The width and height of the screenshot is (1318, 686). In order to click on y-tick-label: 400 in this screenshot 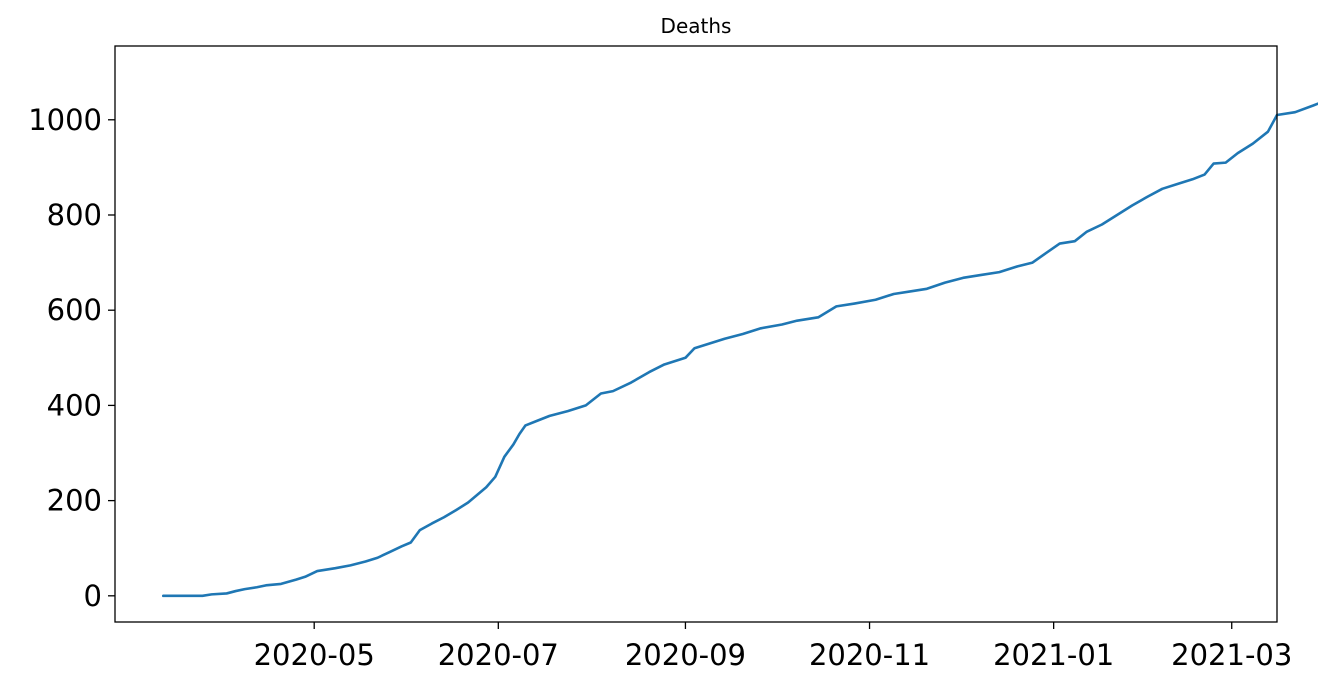, I will do `click(74, 405)`.